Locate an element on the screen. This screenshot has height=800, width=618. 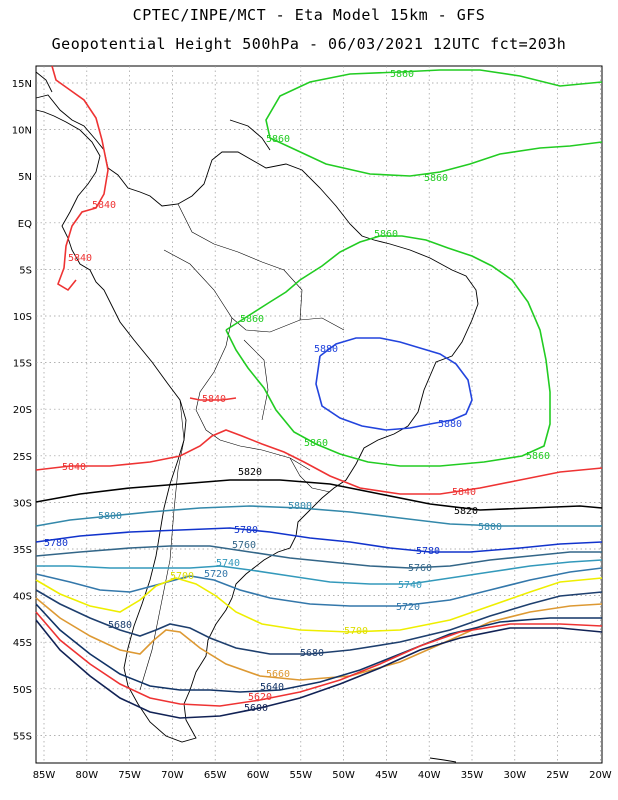
lat-tick-label: 35S is located at coordinates (22, 550).